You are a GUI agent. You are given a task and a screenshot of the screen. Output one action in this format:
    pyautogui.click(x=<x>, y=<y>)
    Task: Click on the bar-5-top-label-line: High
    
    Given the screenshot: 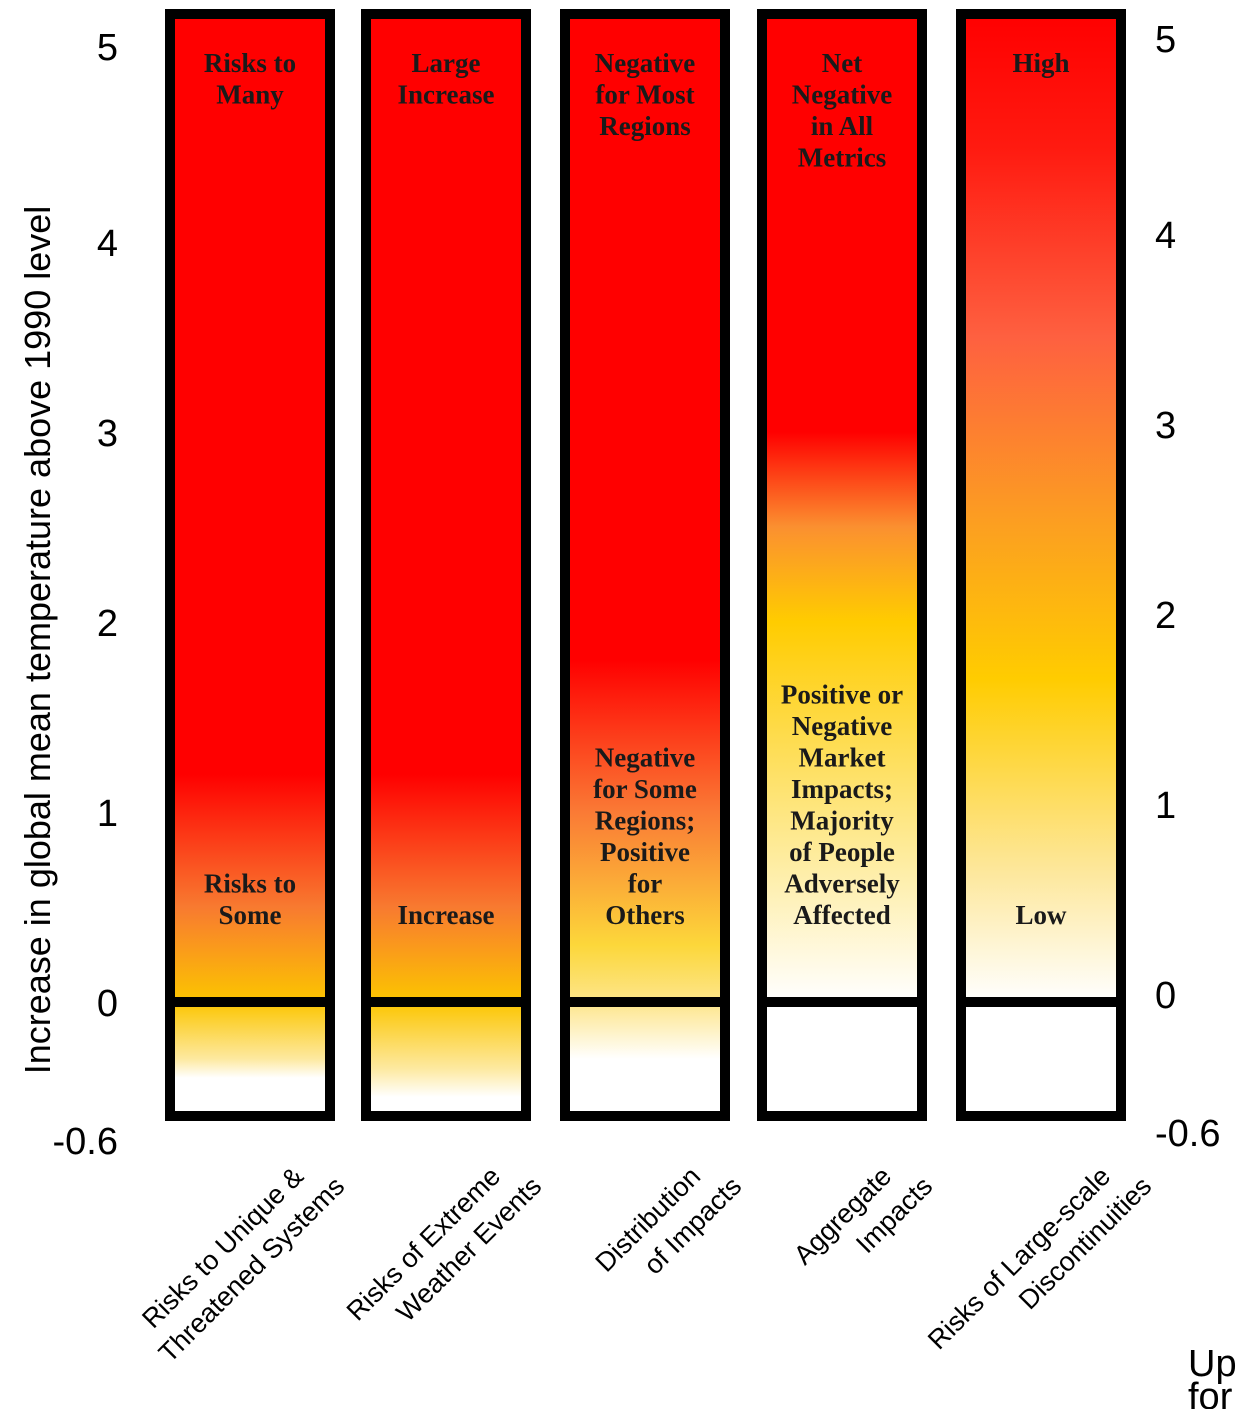 What is the action you would take?
    pyautogui.click(x=1040, y=63)
    